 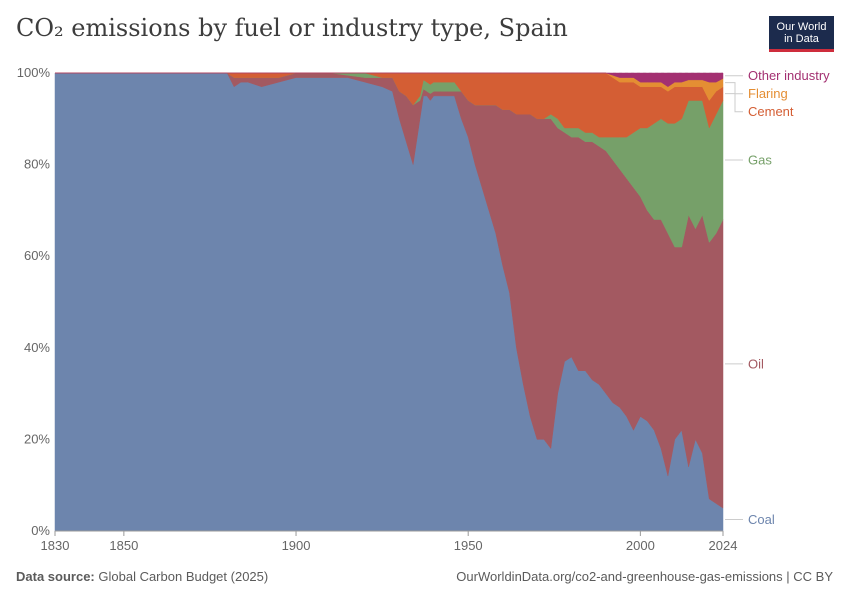 What do you see at coordinates (389, 80) in the screenshot?
I see `area-other-industry` at bounding box center [389, 80].